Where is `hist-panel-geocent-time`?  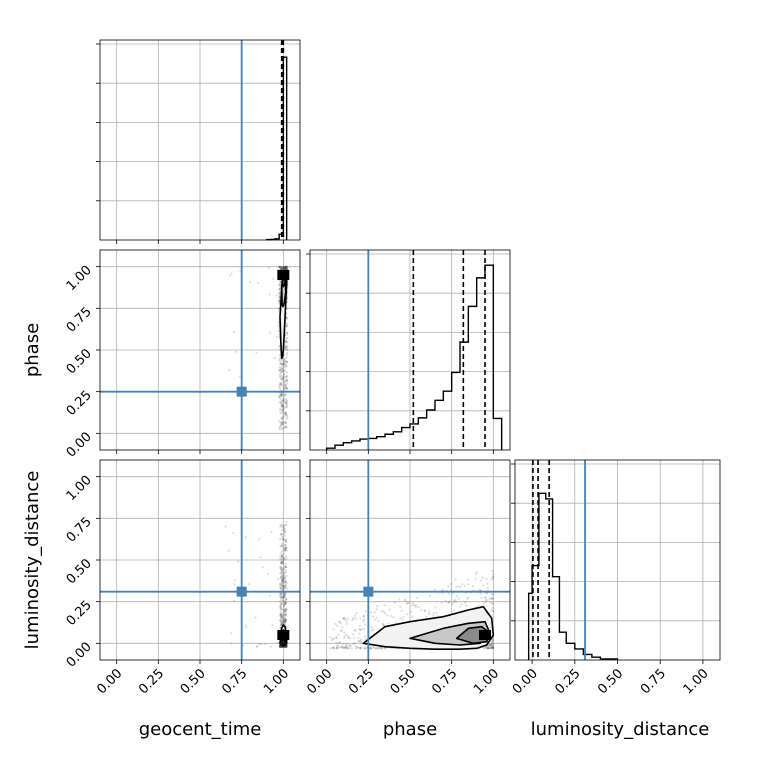 hist-panel-geocent-time is located at coordinates (200, 140).